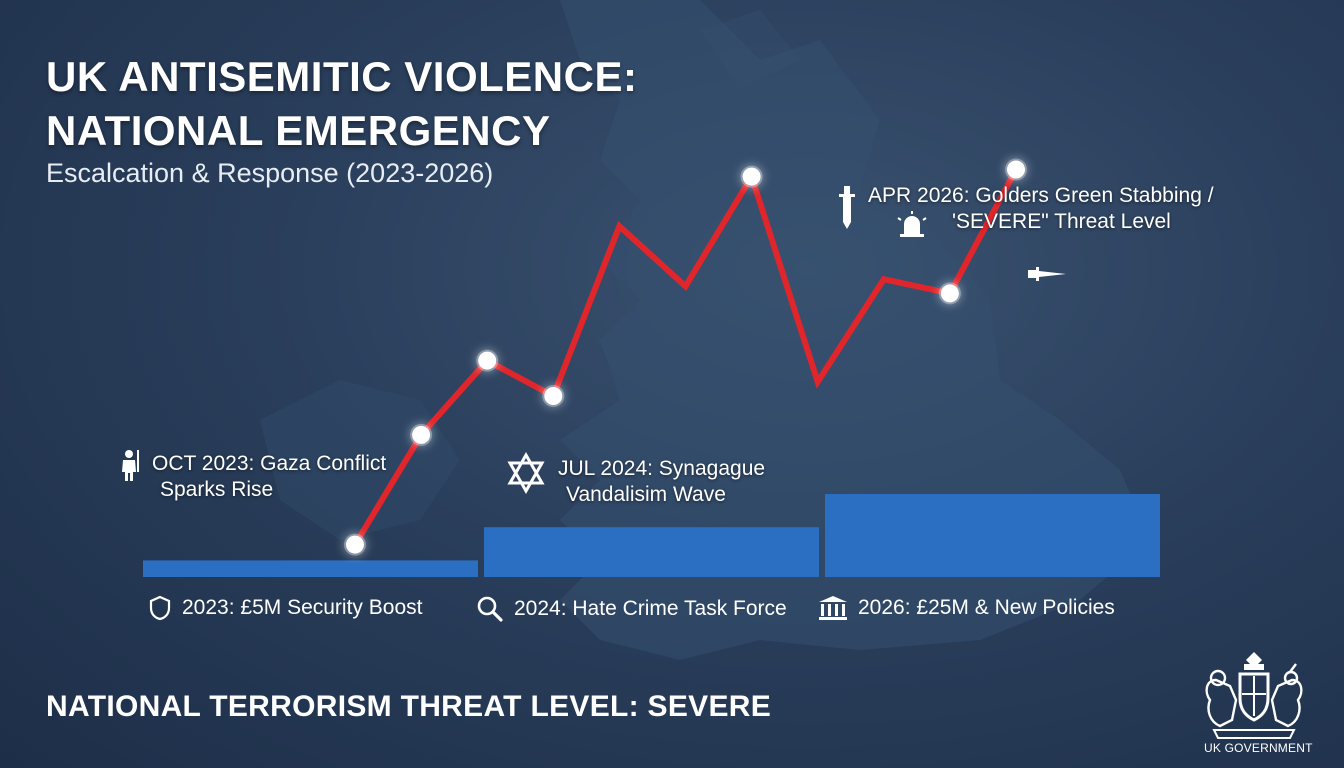 This screenshot has width=1344, height=768. What do you see at coordinates (217, 489) in the screenshot?
I see `annotation-oct-2023-line2: Sparks Rise` at bounding box center [217, 489].